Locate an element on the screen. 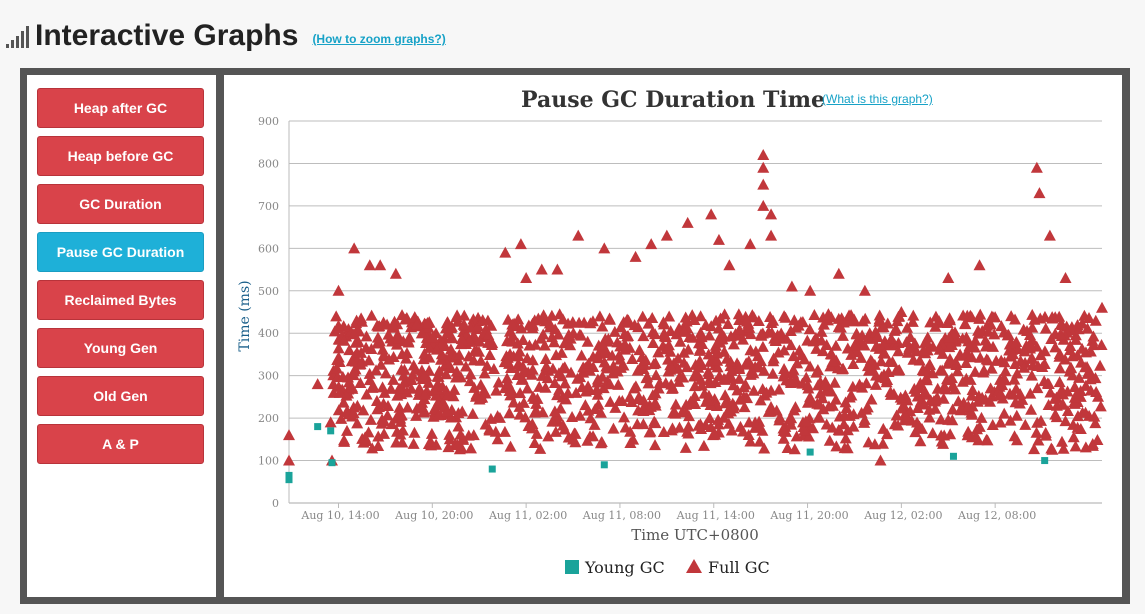  x-tick-label: Aug 10, 14:00 is located at coordinates (339, 515).